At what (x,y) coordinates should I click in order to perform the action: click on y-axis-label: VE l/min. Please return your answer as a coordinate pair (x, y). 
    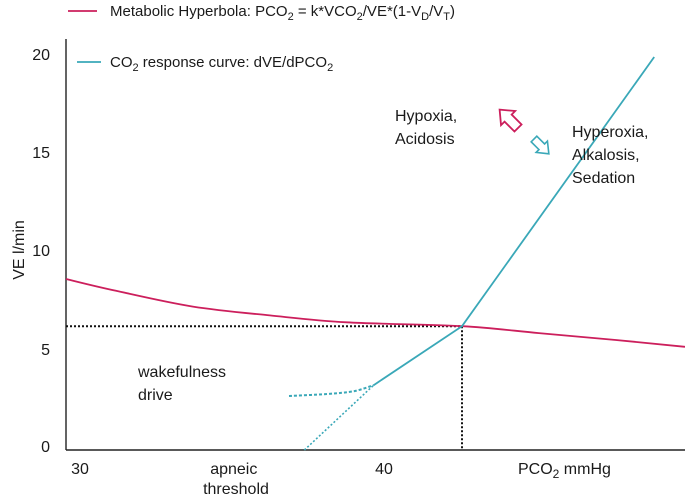
    Looking at the image, I should click on (19, 250).